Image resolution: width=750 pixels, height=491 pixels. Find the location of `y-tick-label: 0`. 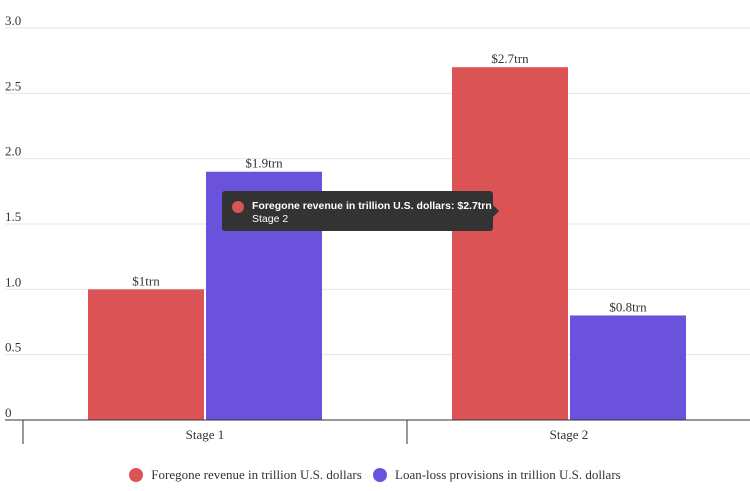

y-tick-label: 0 is located at coordinates (8, 412).